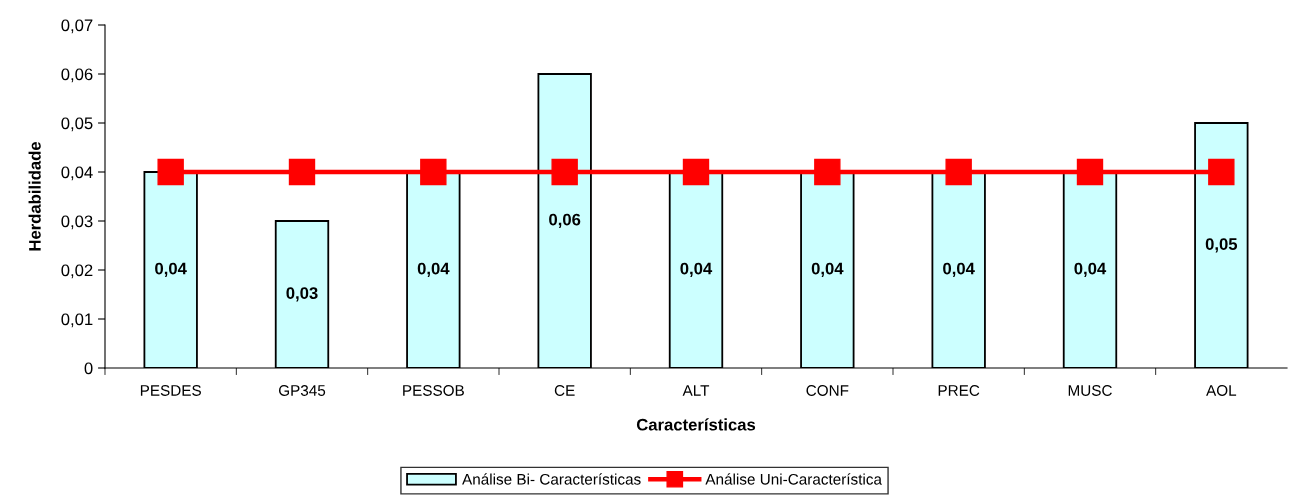  Describe the element at coordinates (88, 368) in the screenshot. I see `y-tick-label: 0` at that location.